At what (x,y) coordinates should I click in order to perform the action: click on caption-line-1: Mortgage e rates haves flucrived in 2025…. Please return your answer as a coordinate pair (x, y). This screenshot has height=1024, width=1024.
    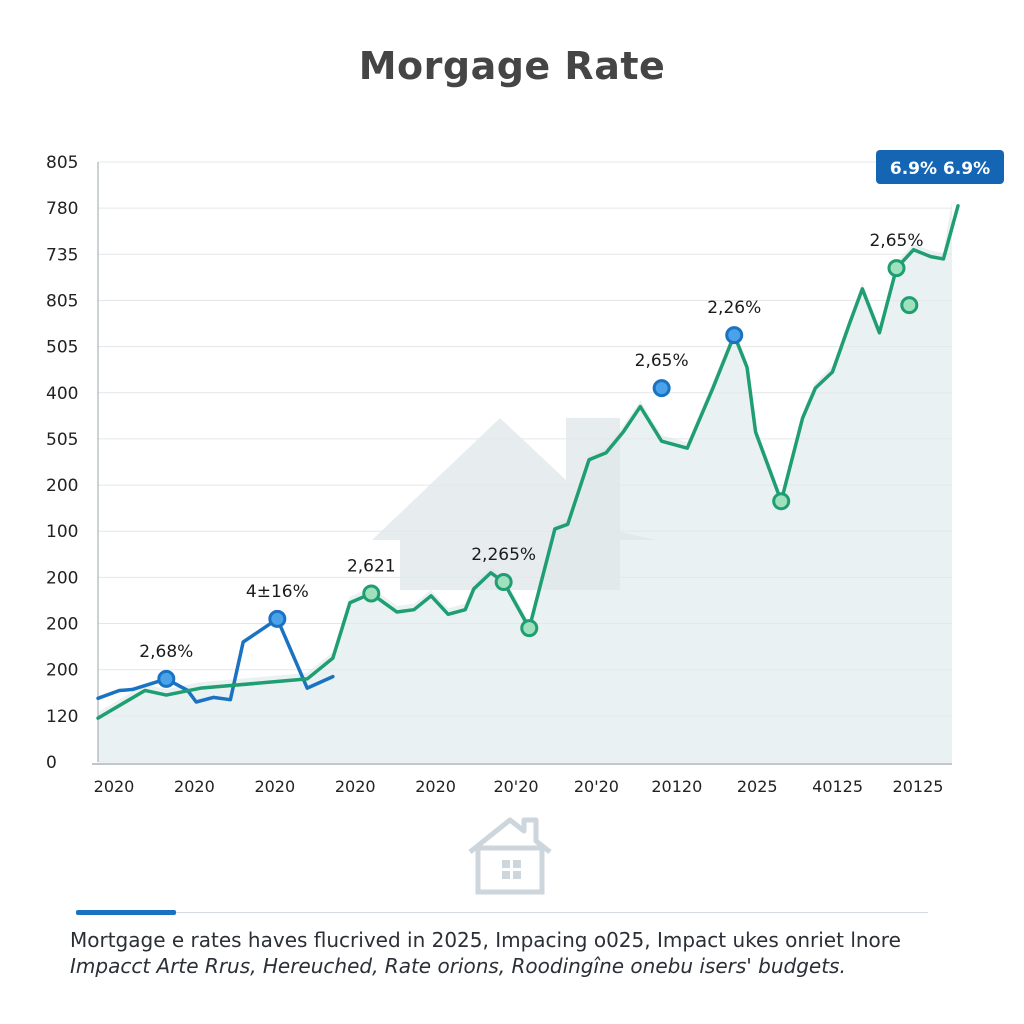
    Looking at the image, I should click on (485, 940).